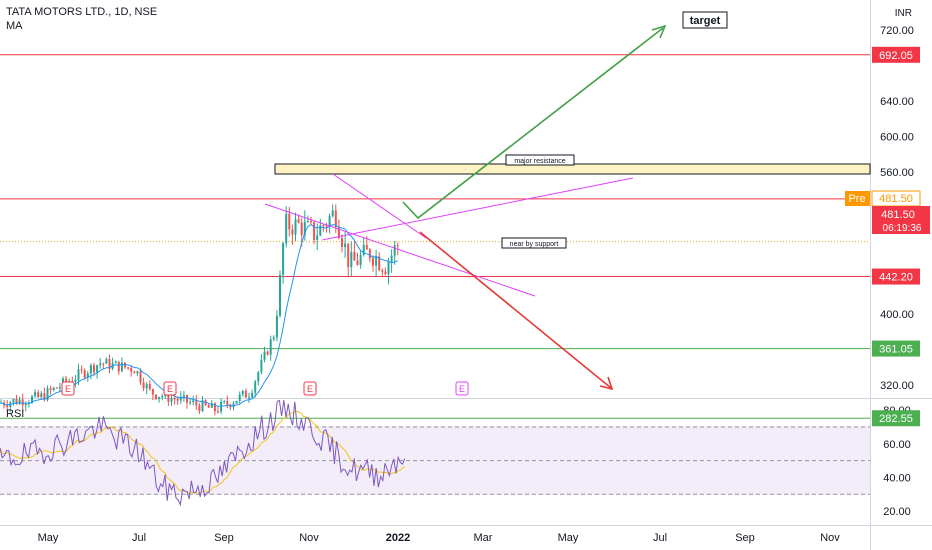 The width and height of the screenshot is (932, 550). Describe the element at coordinates (515, 310) in the screenshot. I see `bearish-arrow` at that location.